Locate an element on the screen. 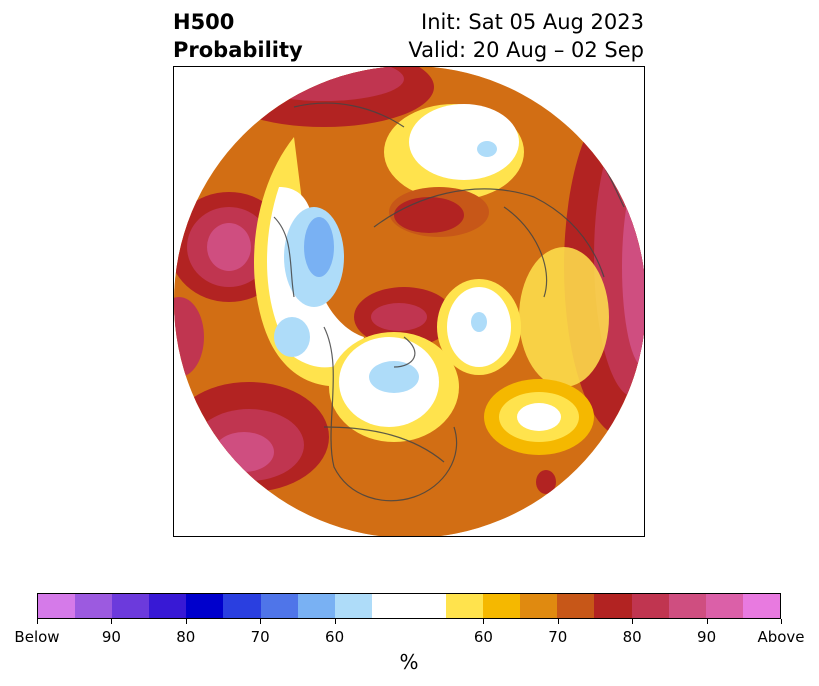  below-spot-central is located at coordinates (479, 322).